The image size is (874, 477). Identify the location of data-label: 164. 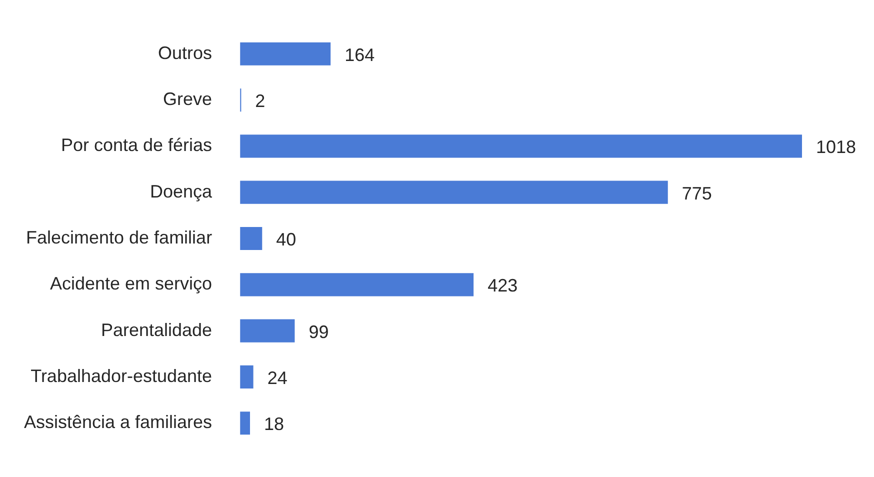
(359, 54).